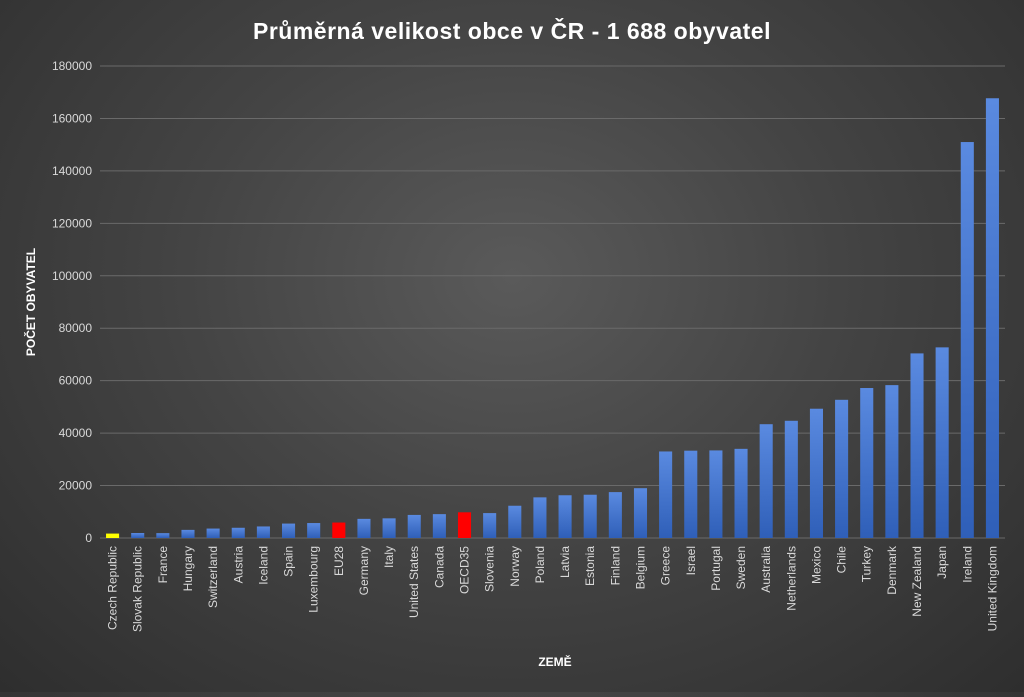  I want to click on bar-japan, so click(942, 442).